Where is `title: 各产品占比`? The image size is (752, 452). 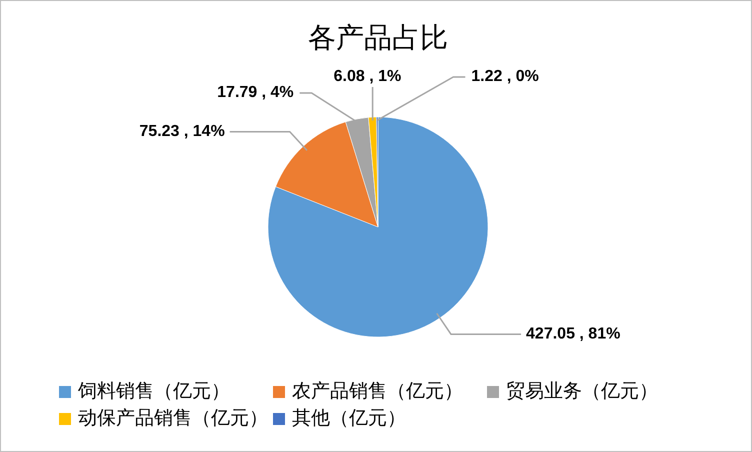
title: 各产品占比 is located at coordinates (378, 37).